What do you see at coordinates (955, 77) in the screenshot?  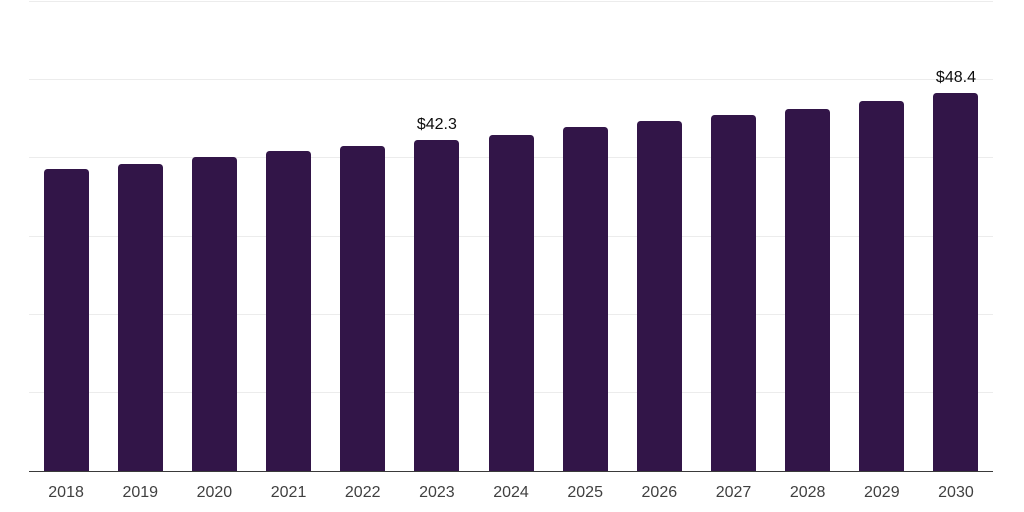 I see `bar-value-label-2030: $48.4` at bounding box center [955, 77].